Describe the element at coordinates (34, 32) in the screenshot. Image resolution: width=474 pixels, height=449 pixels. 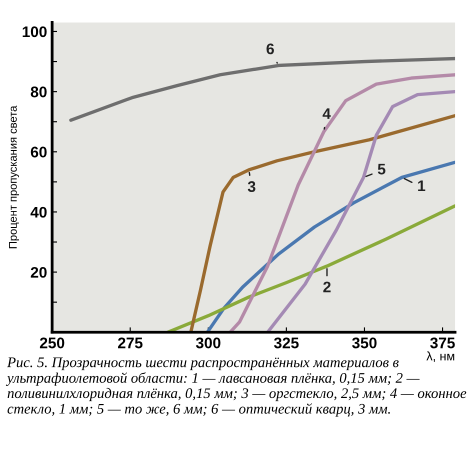
I see `y-tick-label: 100` at that location.